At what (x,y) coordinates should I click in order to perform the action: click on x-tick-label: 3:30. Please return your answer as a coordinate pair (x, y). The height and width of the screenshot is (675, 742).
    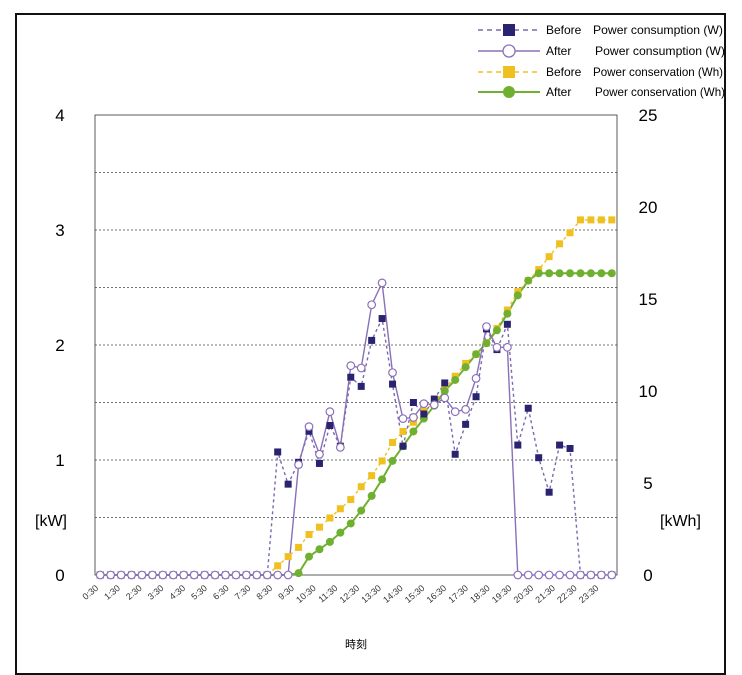
    Looking at the image, I should click on (156, 592).